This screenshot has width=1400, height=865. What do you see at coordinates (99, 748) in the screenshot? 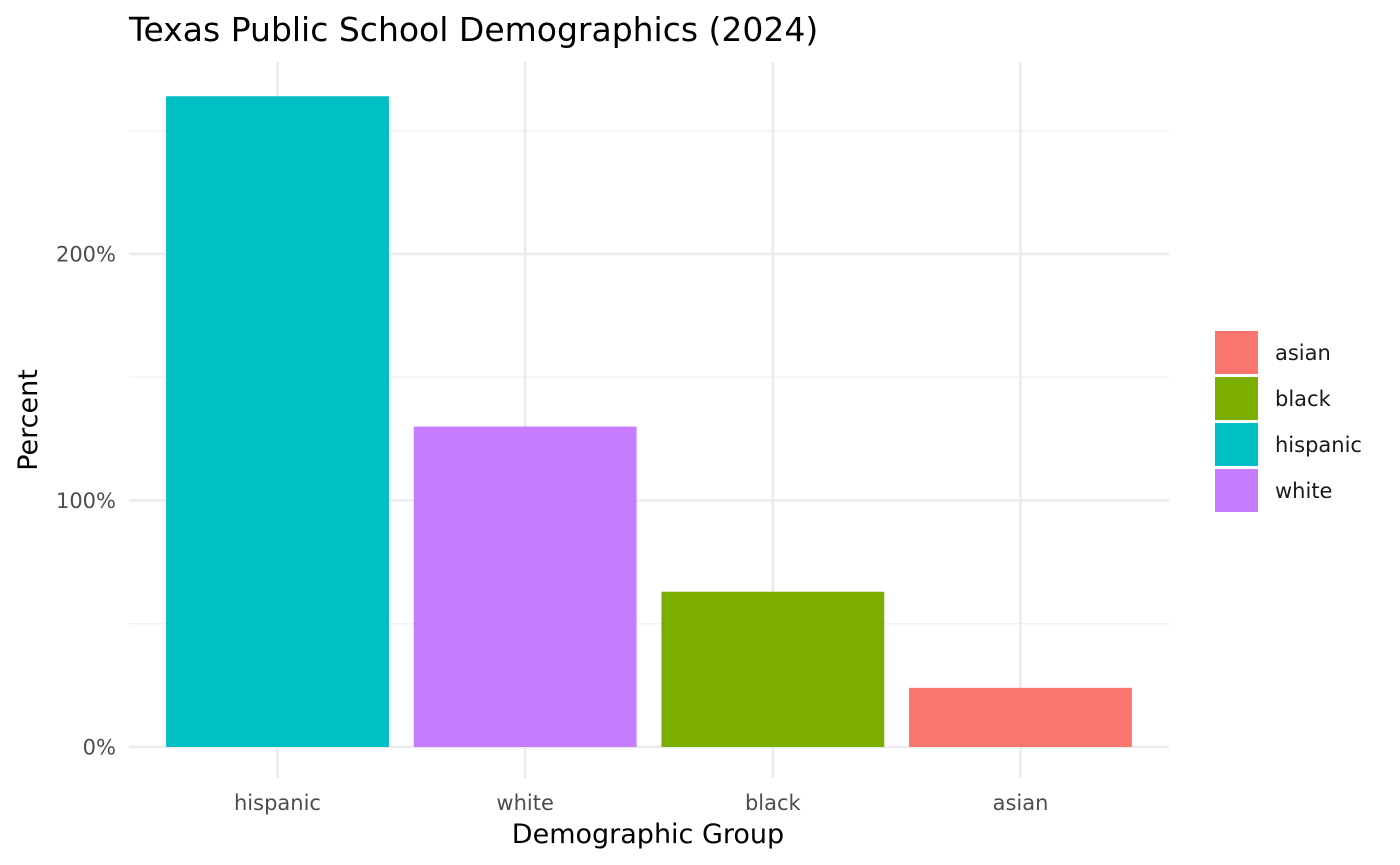
I see `y-tick-label: 0%` at bounding box center [99, 748].